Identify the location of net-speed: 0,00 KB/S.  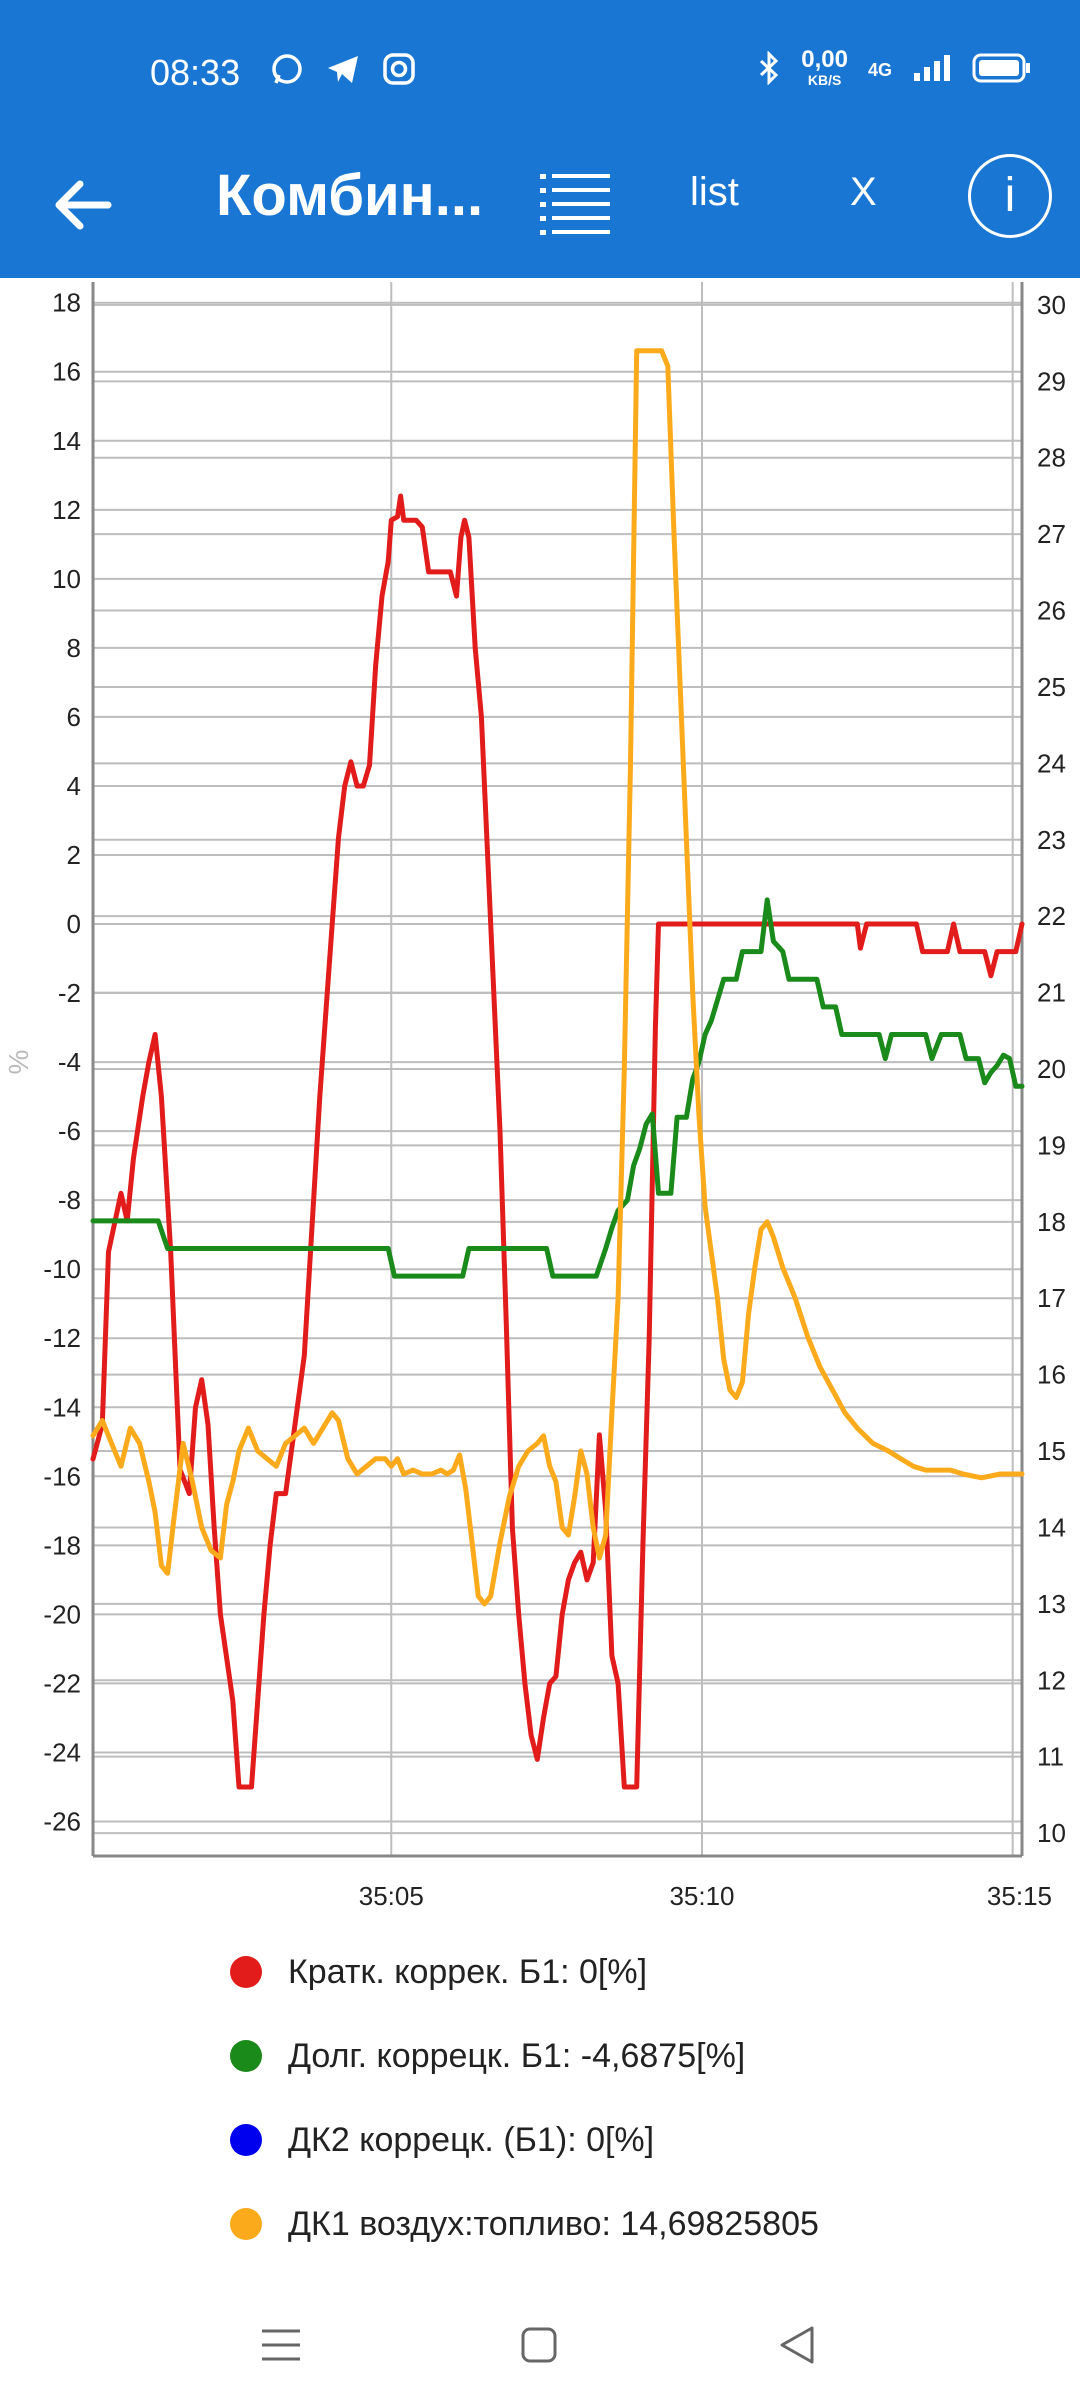
(824, 69).